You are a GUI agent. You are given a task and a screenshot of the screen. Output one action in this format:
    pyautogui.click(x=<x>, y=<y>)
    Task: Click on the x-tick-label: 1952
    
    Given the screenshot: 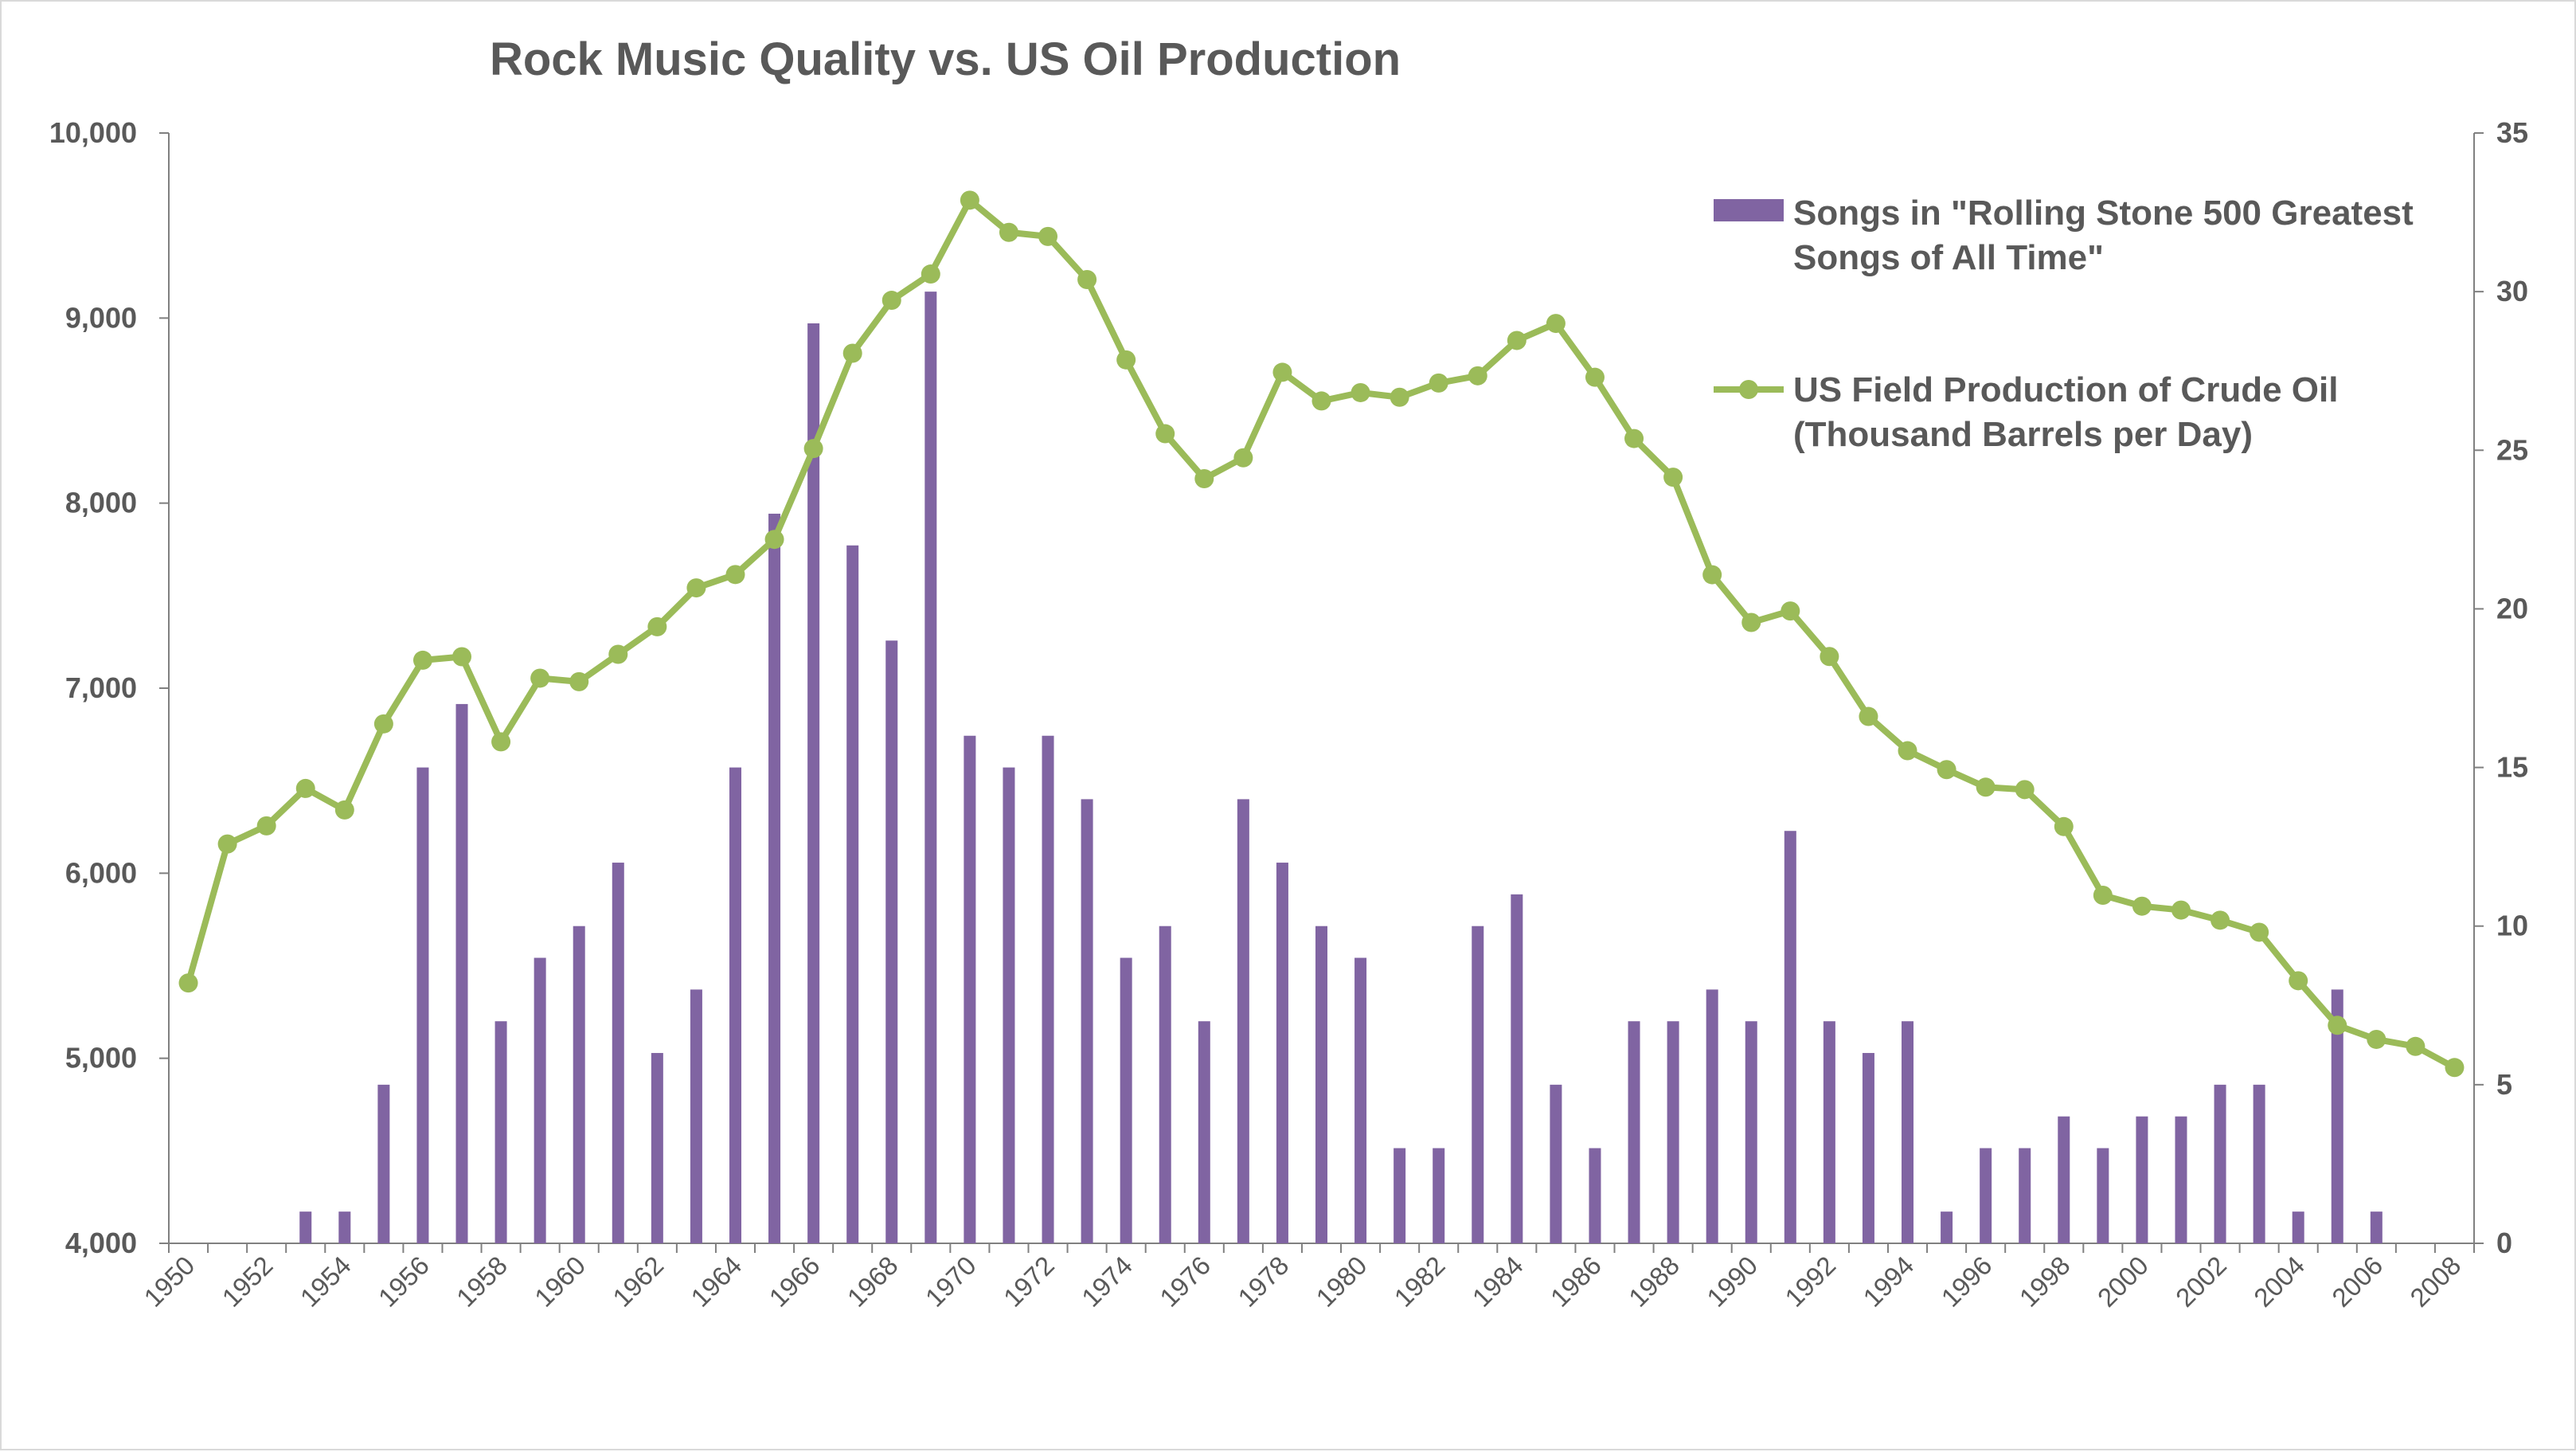 What is the action you would take?
    pyautogui.click(x=248, y=1282)
    